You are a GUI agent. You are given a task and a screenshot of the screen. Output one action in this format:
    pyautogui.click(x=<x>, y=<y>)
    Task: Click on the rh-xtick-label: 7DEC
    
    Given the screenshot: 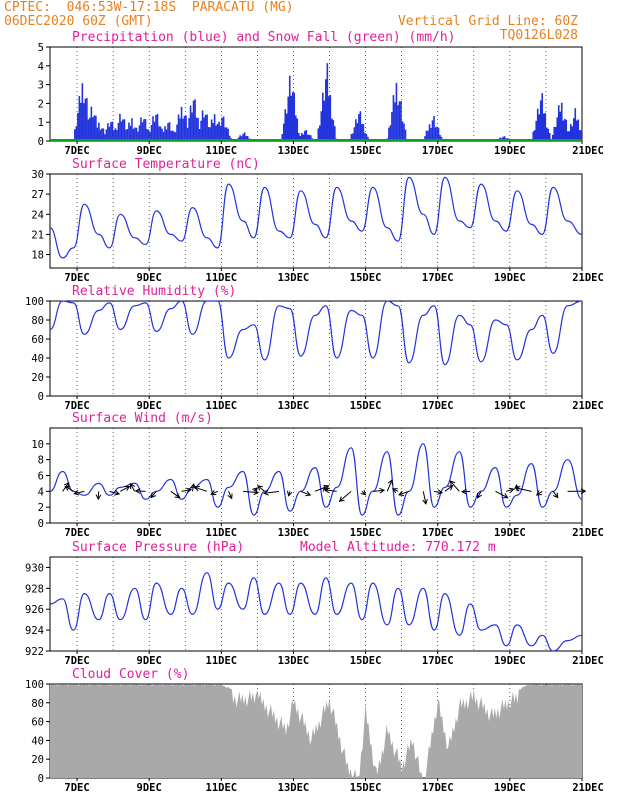 What is the action you would take?
    pyautogui.click(x=76, y=406)
    